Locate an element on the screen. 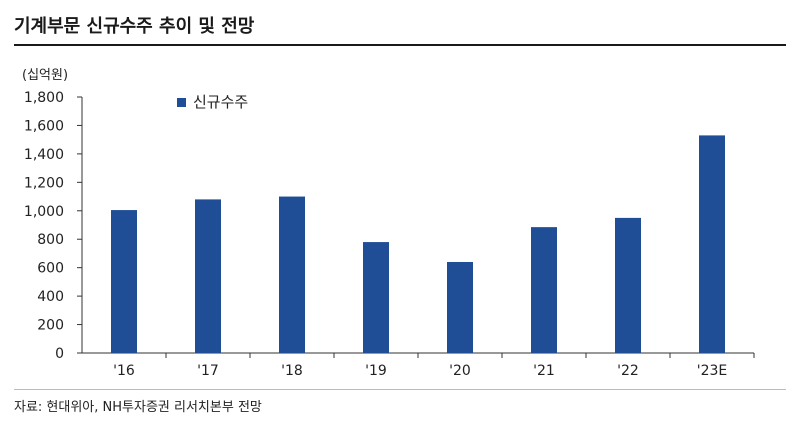 This screenshot has width=800, height=430. y-axis-ticks: 0 200 400 600 800 1,000 1,200 1,400 1,600 1,800 is located at coordinates (53, 226).